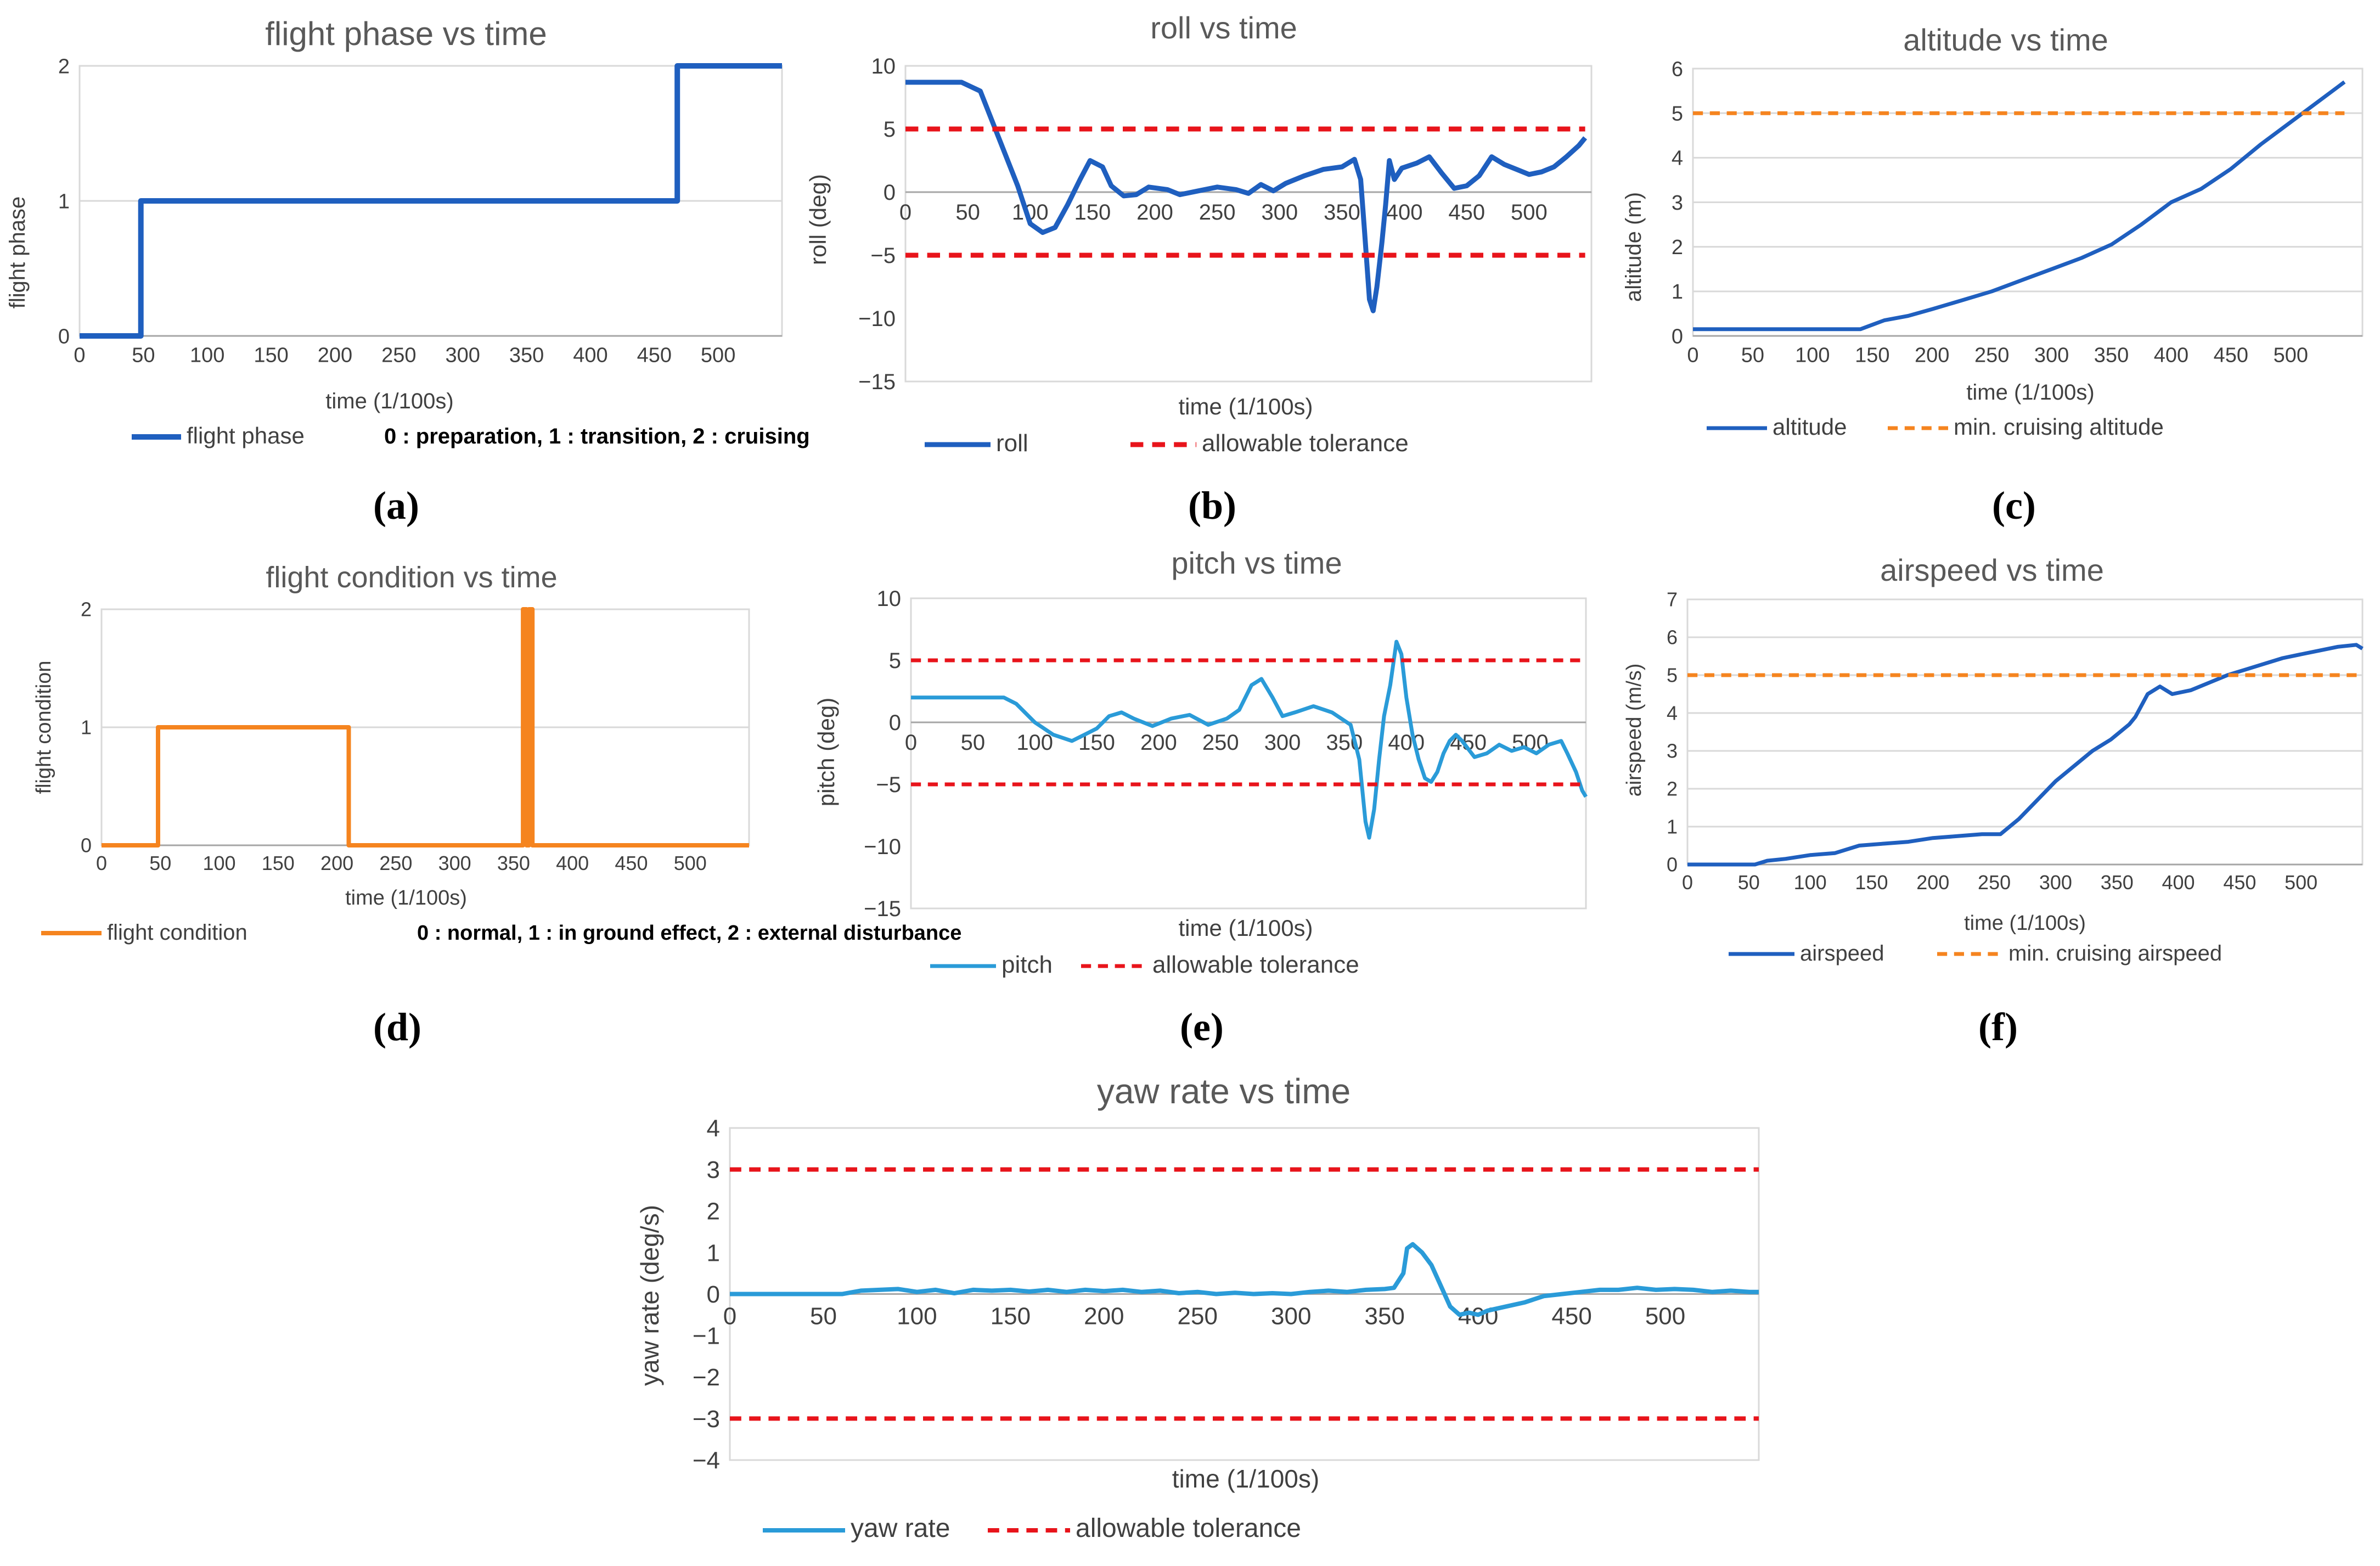 Image resolution: width=2380 pixels, height=1566 pixels. What do you see at coordinates (900, 1528) in the screenshot?
I see `legend-label: yaw rate` at bounding box center [900, 1528].